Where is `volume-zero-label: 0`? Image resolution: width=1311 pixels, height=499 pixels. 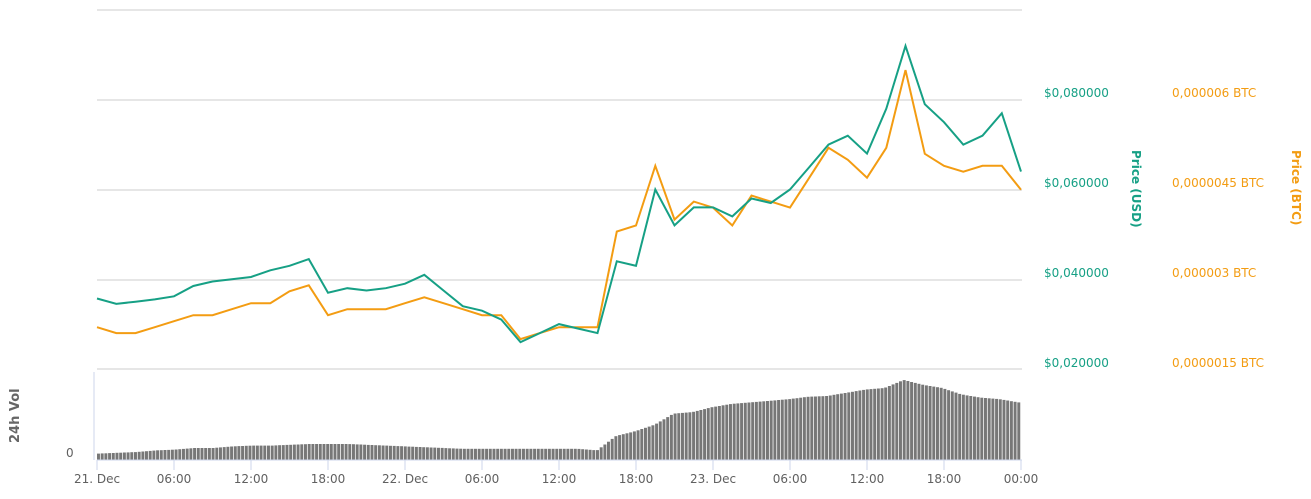
volume-zero-label: 0 is located at coordinates (70, 453).